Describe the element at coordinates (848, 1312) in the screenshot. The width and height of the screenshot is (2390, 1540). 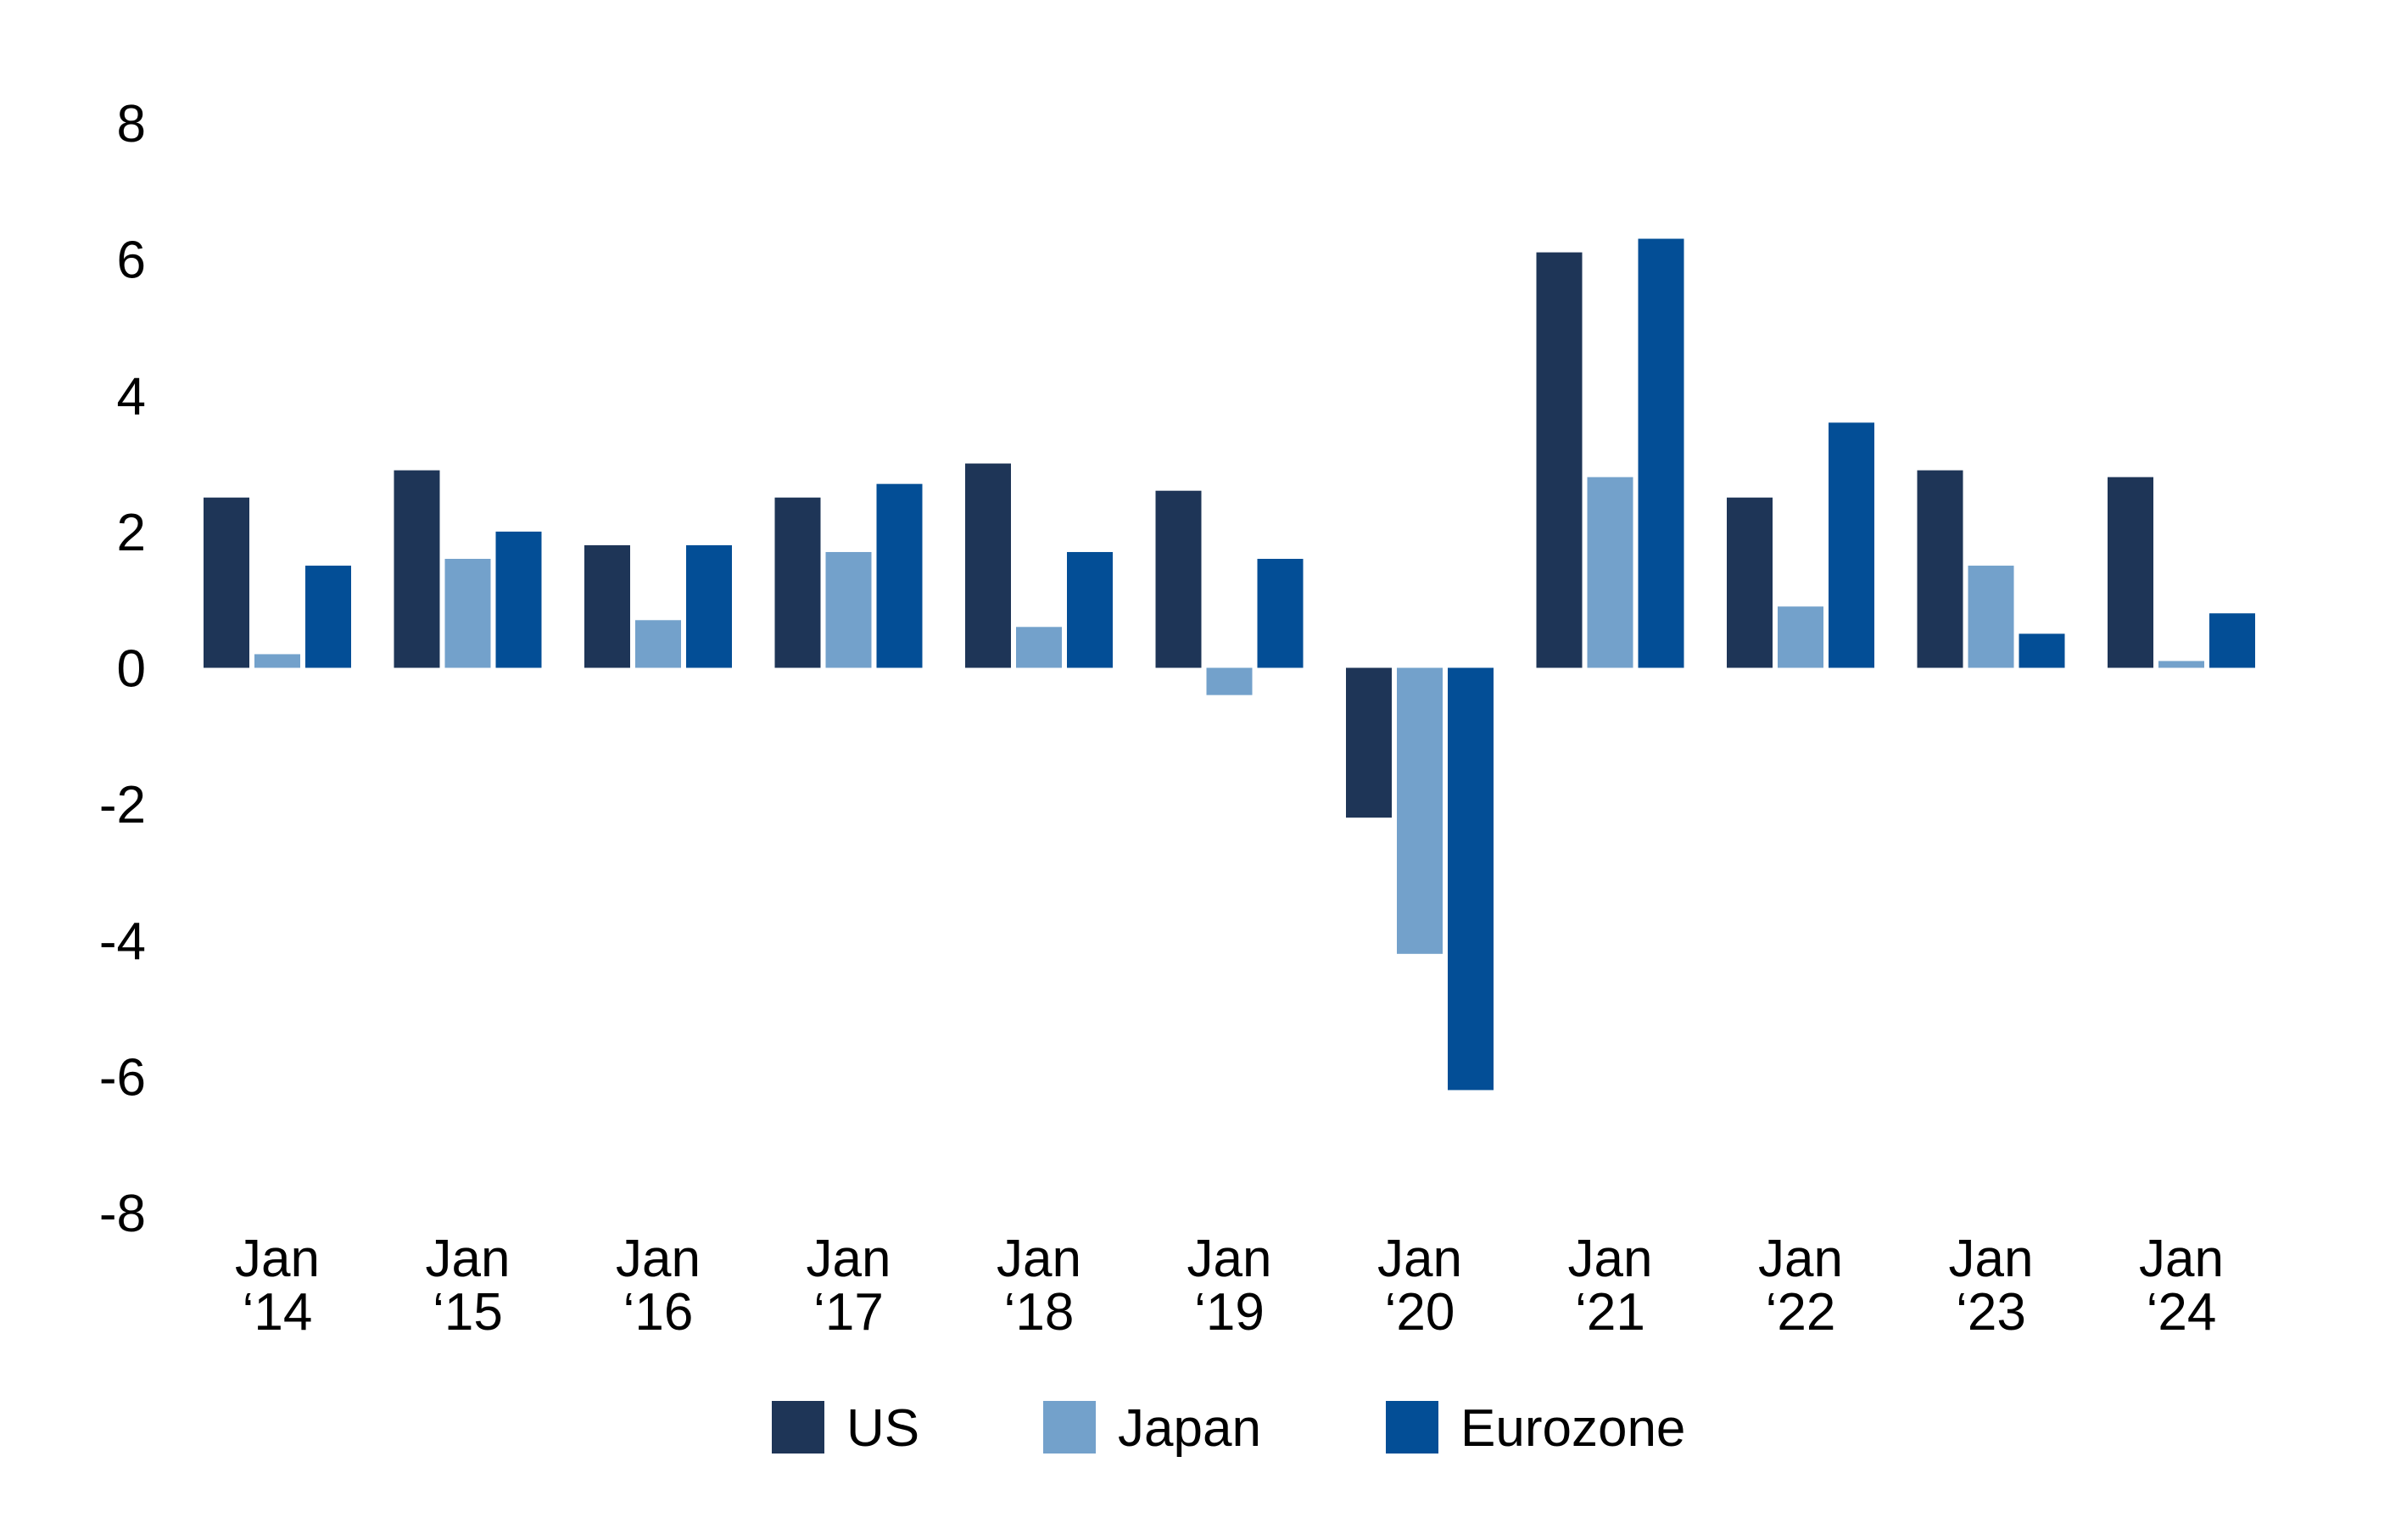
I see `x-tick-label: ‘17` at that location.